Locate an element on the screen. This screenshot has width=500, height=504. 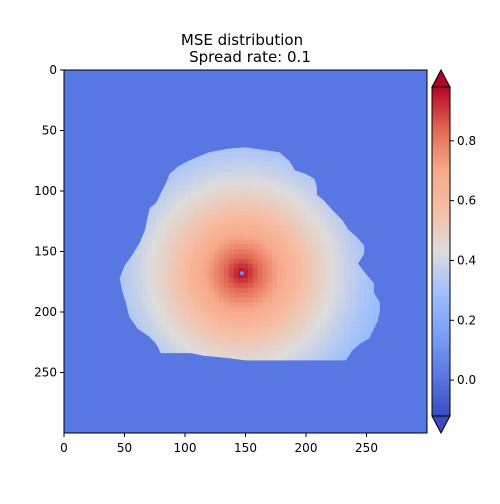
colorbar-body is located at coordinates (441, 251).